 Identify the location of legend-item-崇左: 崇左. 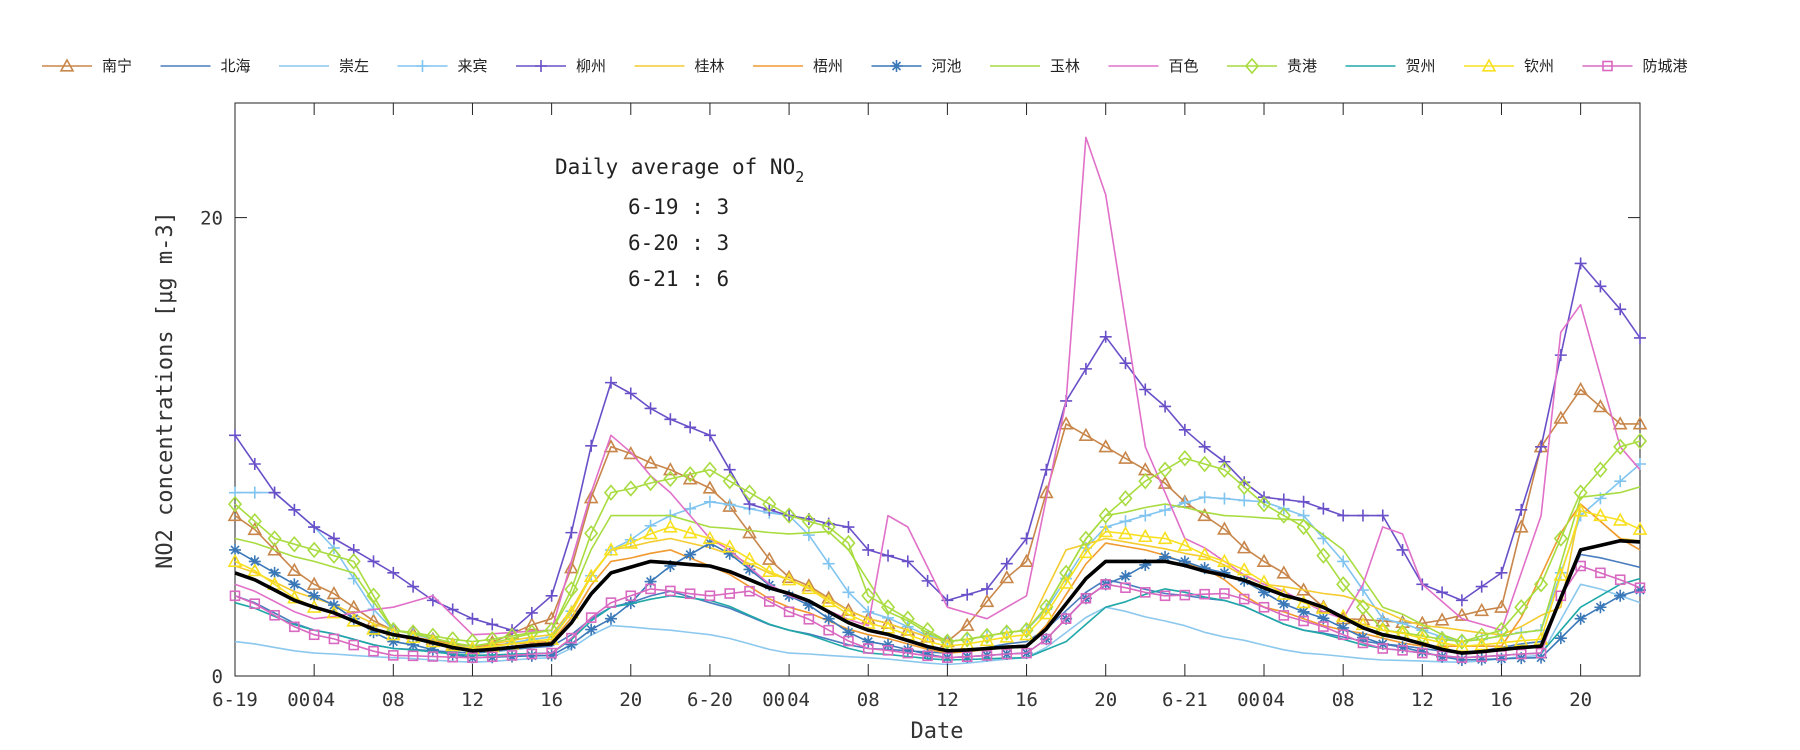
(324, 66).